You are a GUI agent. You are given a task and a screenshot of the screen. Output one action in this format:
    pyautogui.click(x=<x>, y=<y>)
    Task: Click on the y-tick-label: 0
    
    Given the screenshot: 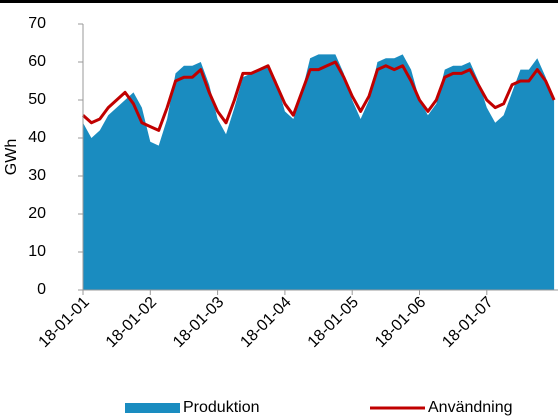 What is the action you would take?
    pyautogui.click(x=41, y=289)
    